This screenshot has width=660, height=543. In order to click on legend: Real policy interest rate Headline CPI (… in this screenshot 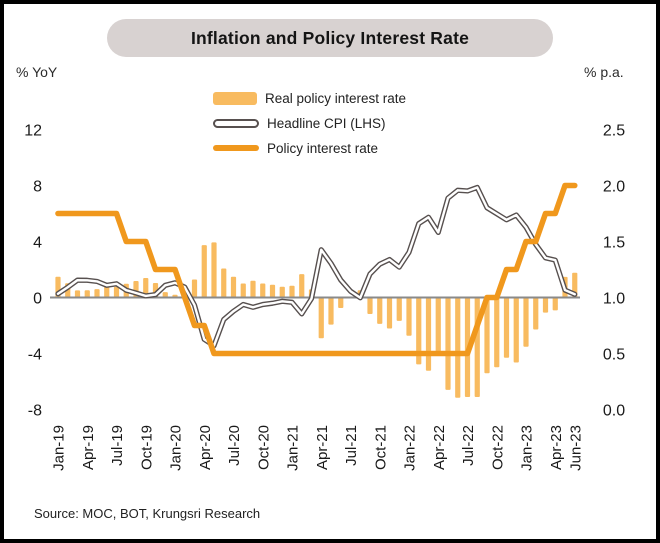, I will do `click(309, 123)`.